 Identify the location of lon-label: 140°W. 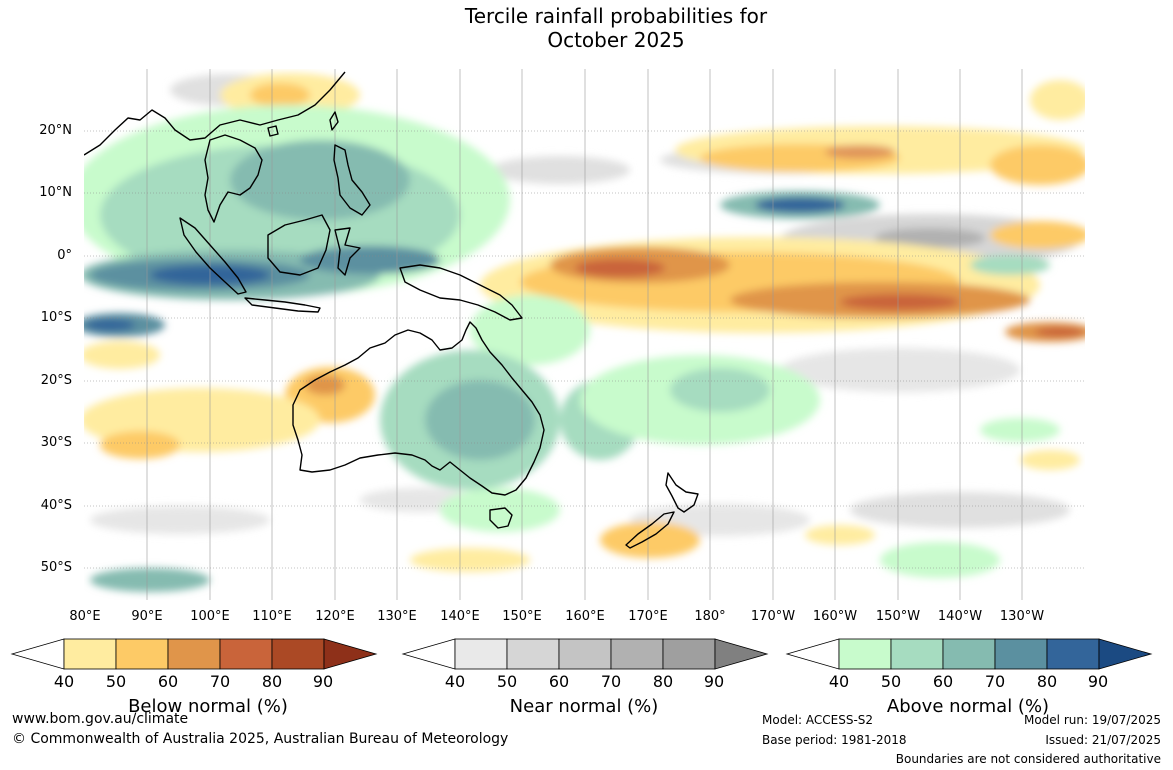
(960, 616).